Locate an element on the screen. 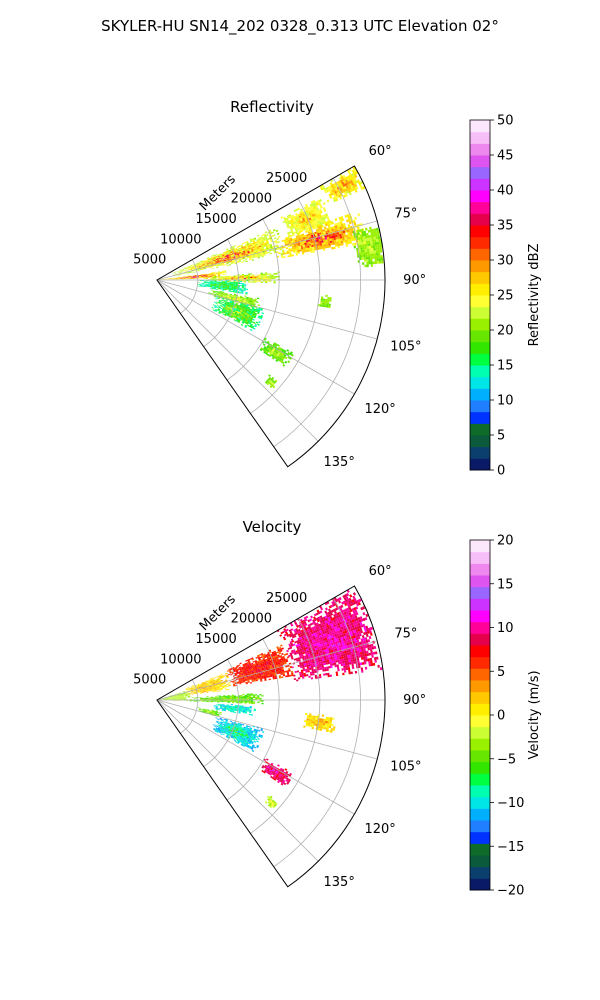 The image size is (600, 1000). colorbar-tick-label: −15 is located at coordinates (510, 847).